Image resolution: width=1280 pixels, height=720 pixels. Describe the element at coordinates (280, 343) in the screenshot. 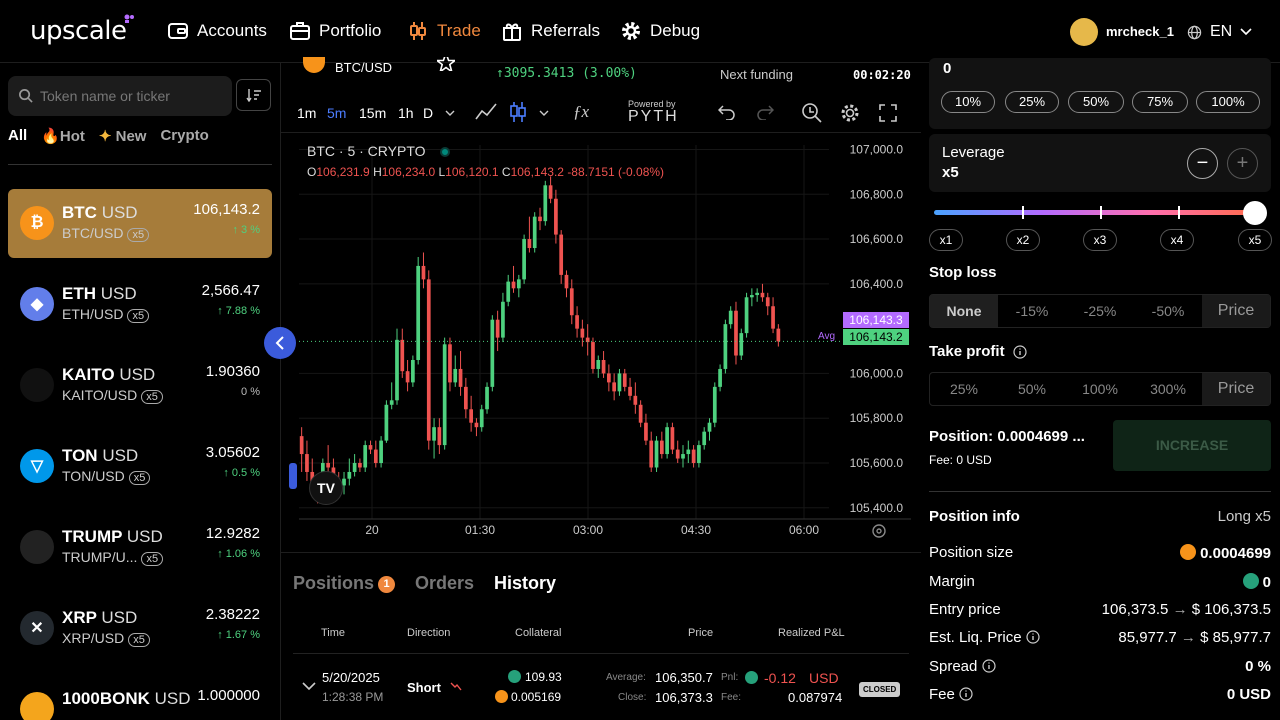

I see `collapse-sidebar-button` at that location.